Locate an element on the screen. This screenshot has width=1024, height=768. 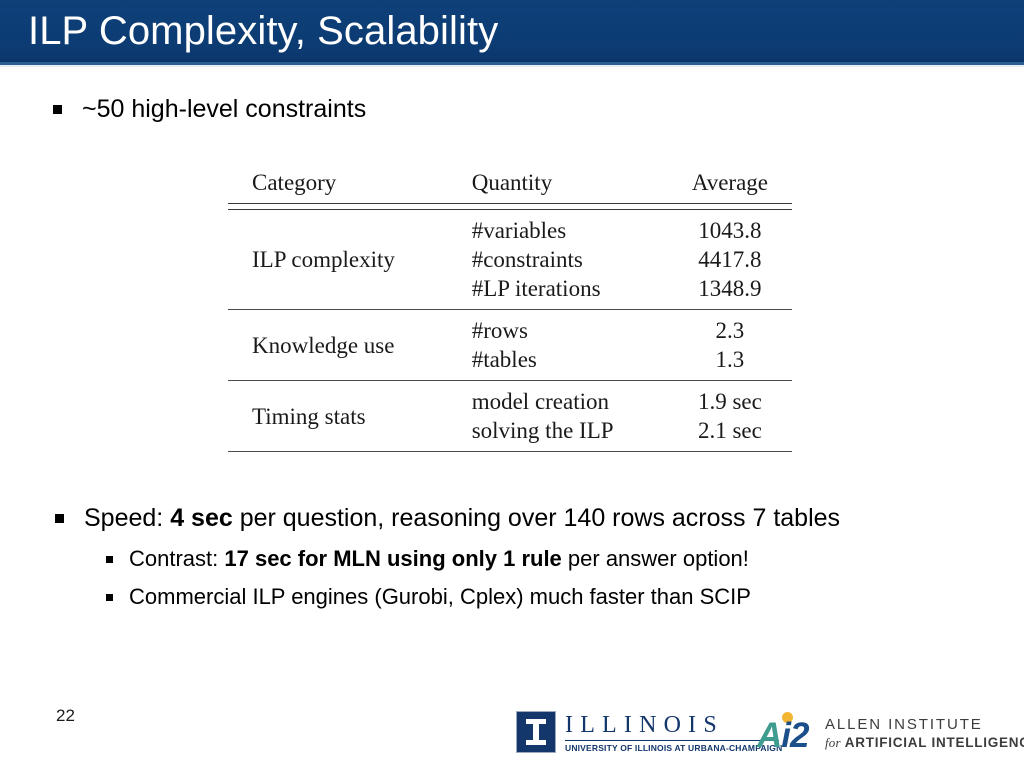
ai2-letter-i2: i2 is located at coordinates (795, 735).